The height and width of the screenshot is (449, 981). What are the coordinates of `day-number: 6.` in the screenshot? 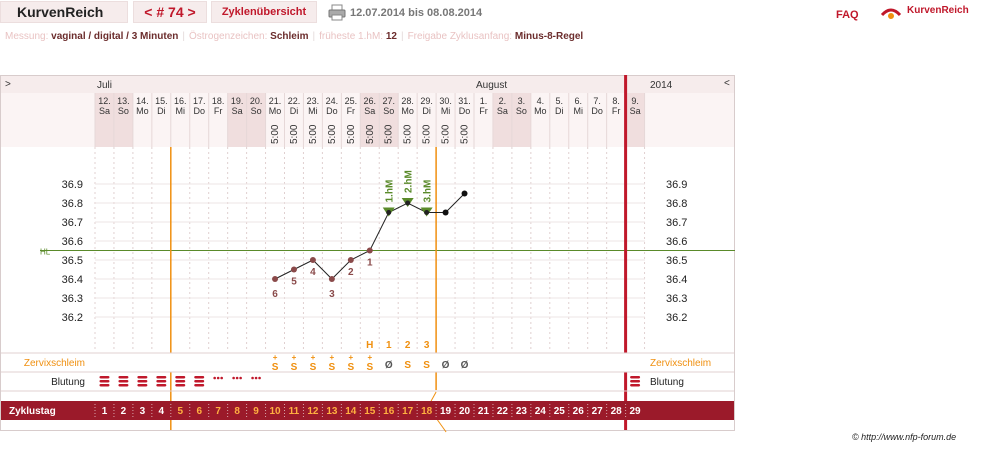 It's located at (578, 101).